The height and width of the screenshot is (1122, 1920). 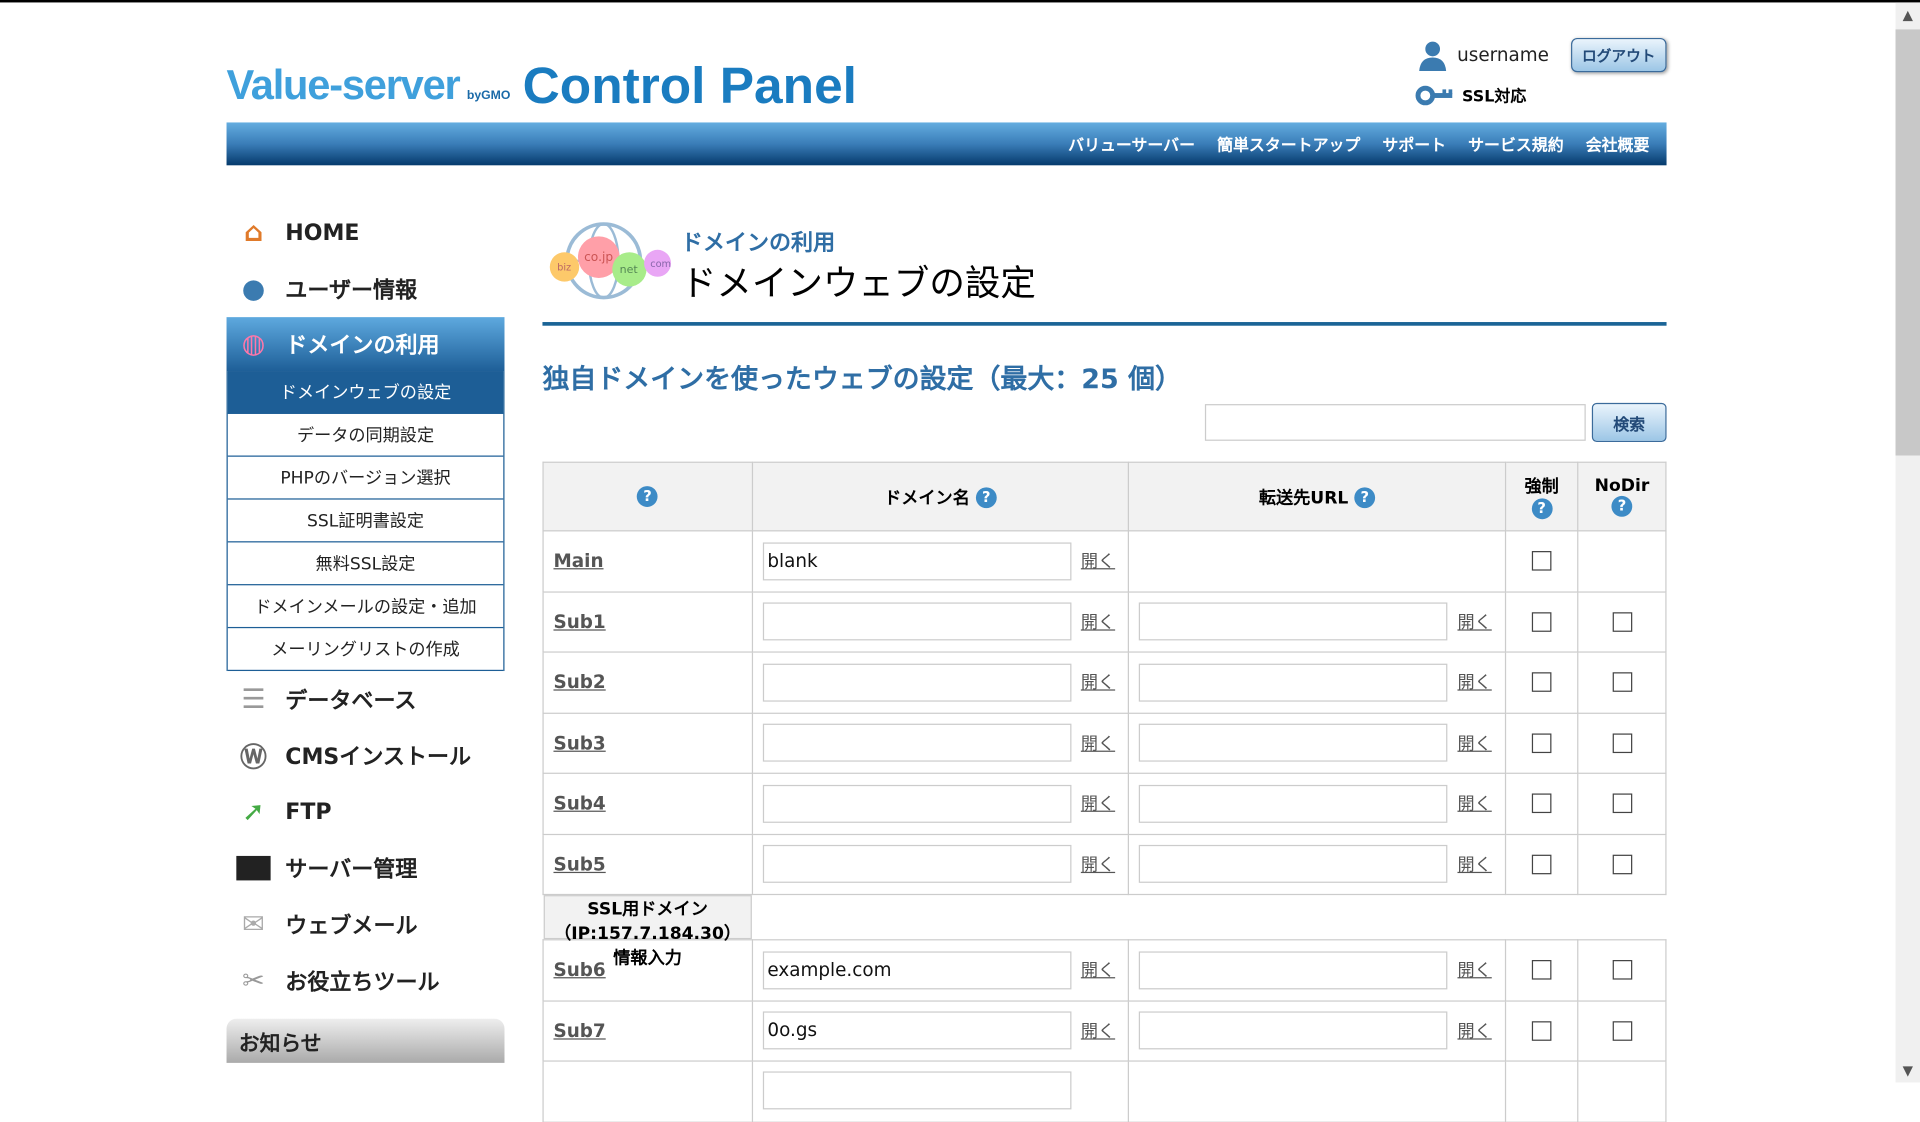 What do you see at coordinates (579, 803) in the screenshot?
I see `row-label-link: Sub4` at bounding box center [579, 803].